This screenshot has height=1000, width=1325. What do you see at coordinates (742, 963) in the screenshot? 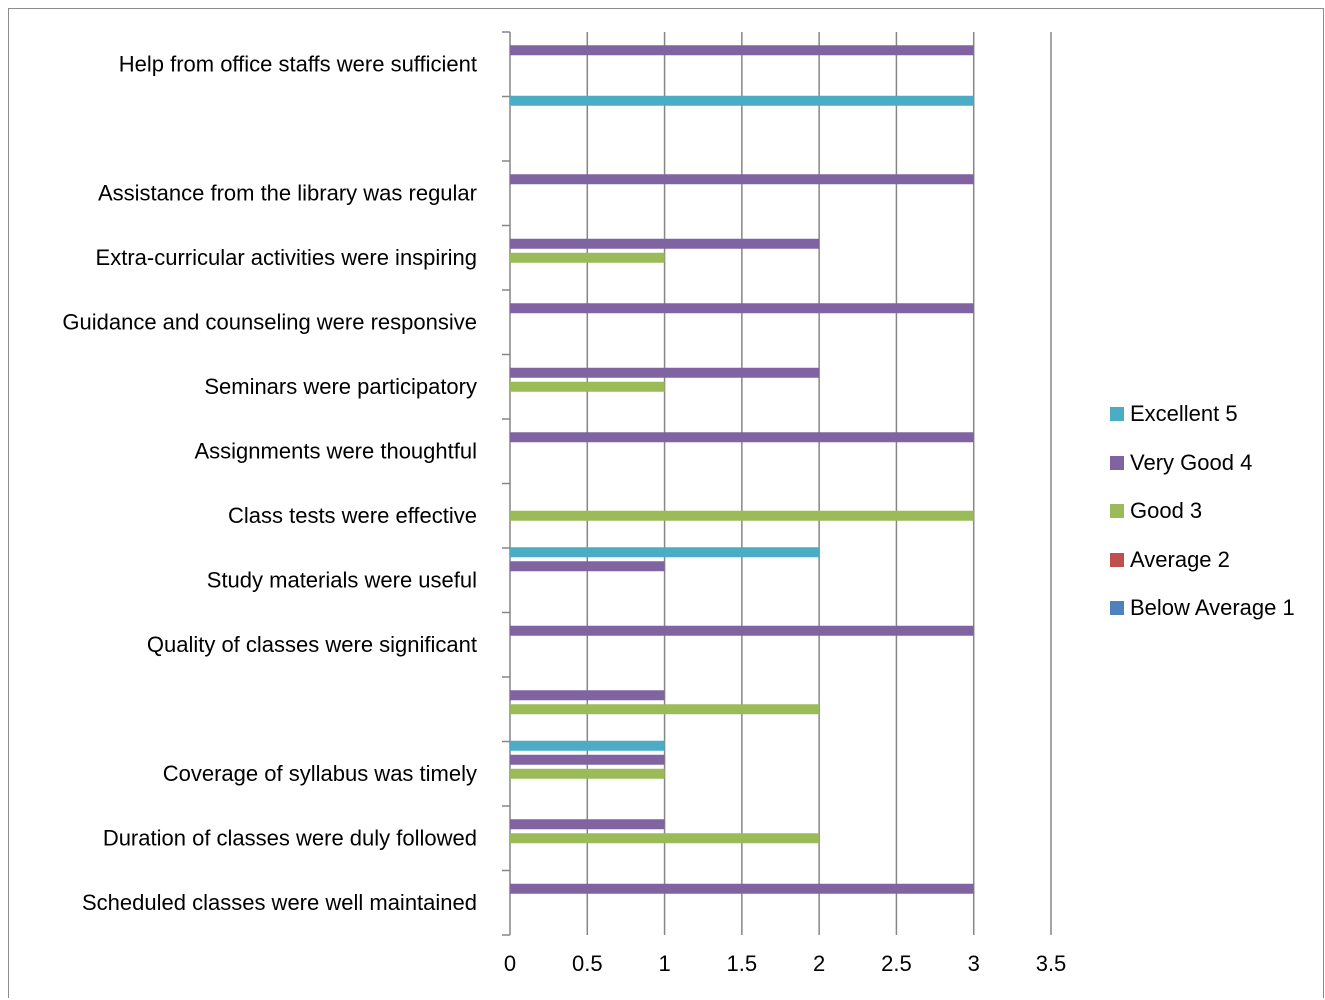
I see `x-tick-label: 1.5` at bounding box center [742, 963].